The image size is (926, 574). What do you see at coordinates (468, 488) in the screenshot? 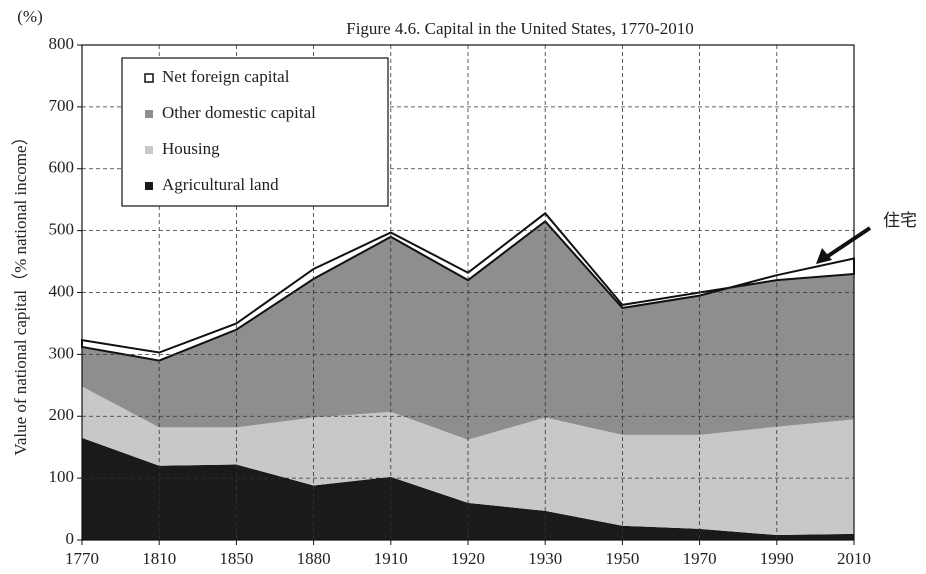
I see `area` at bounding box center [468, 488].